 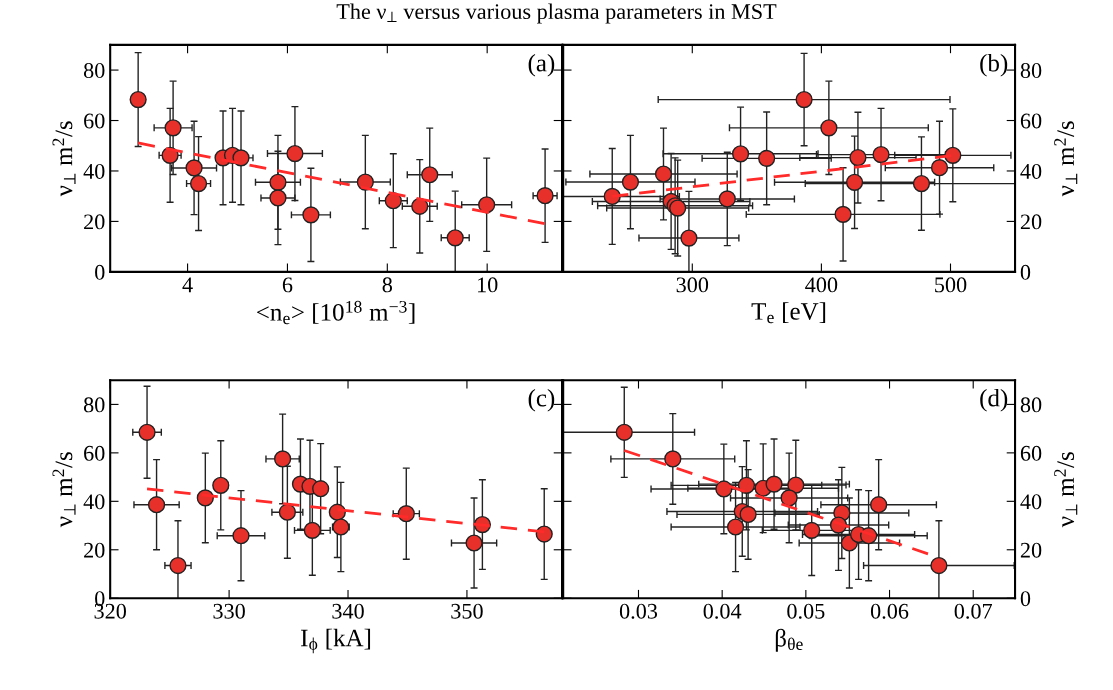 What do you see at coordinates (788, 313) in the screenshot?
I see `x-axis-title: T$_{e}$ [eV]` at bounding box center [788, 313].